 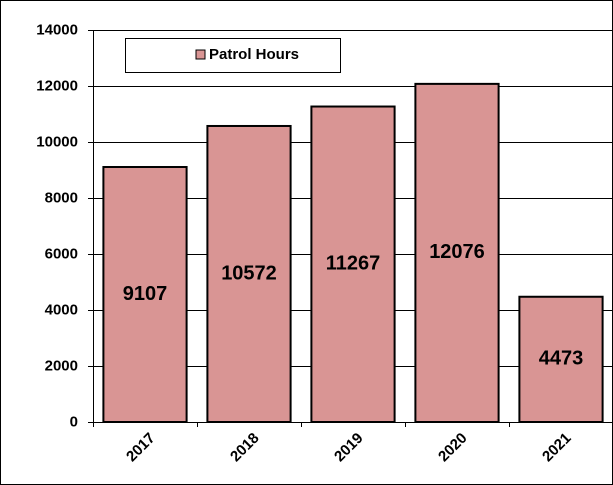 I want to click on y-tick-label: 12000, so click(x=57, y=85).